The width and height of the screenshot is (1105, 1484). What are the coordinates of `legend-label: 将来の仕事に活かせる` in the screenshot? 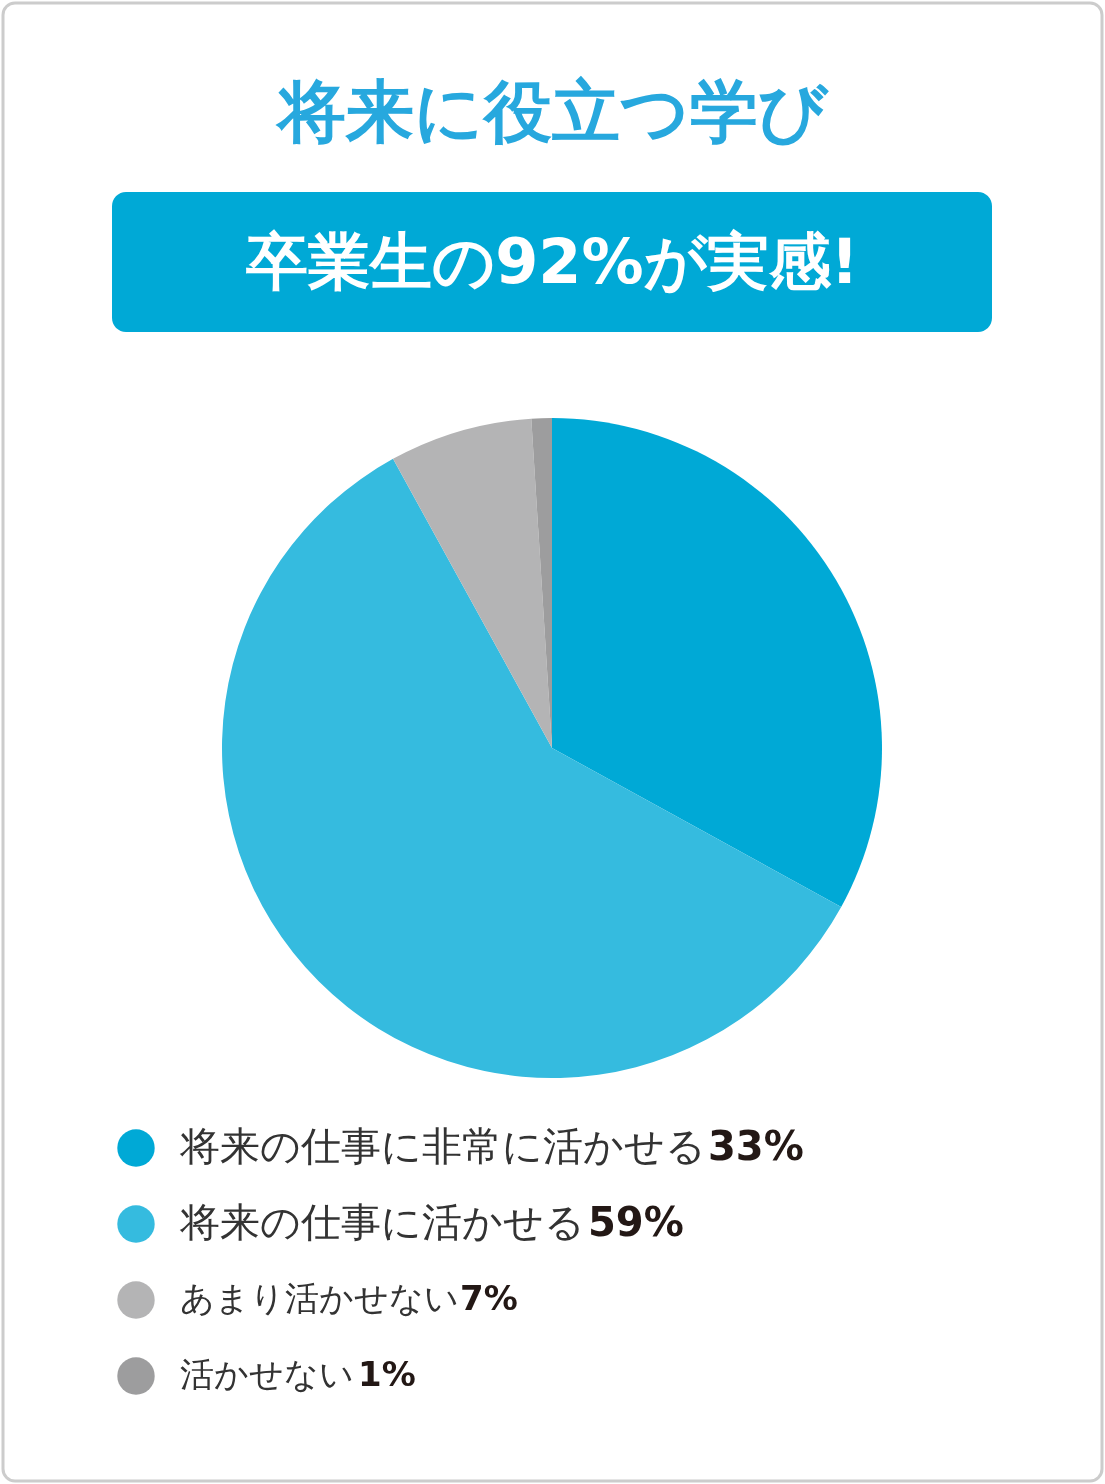 It's located at (382, 1222).